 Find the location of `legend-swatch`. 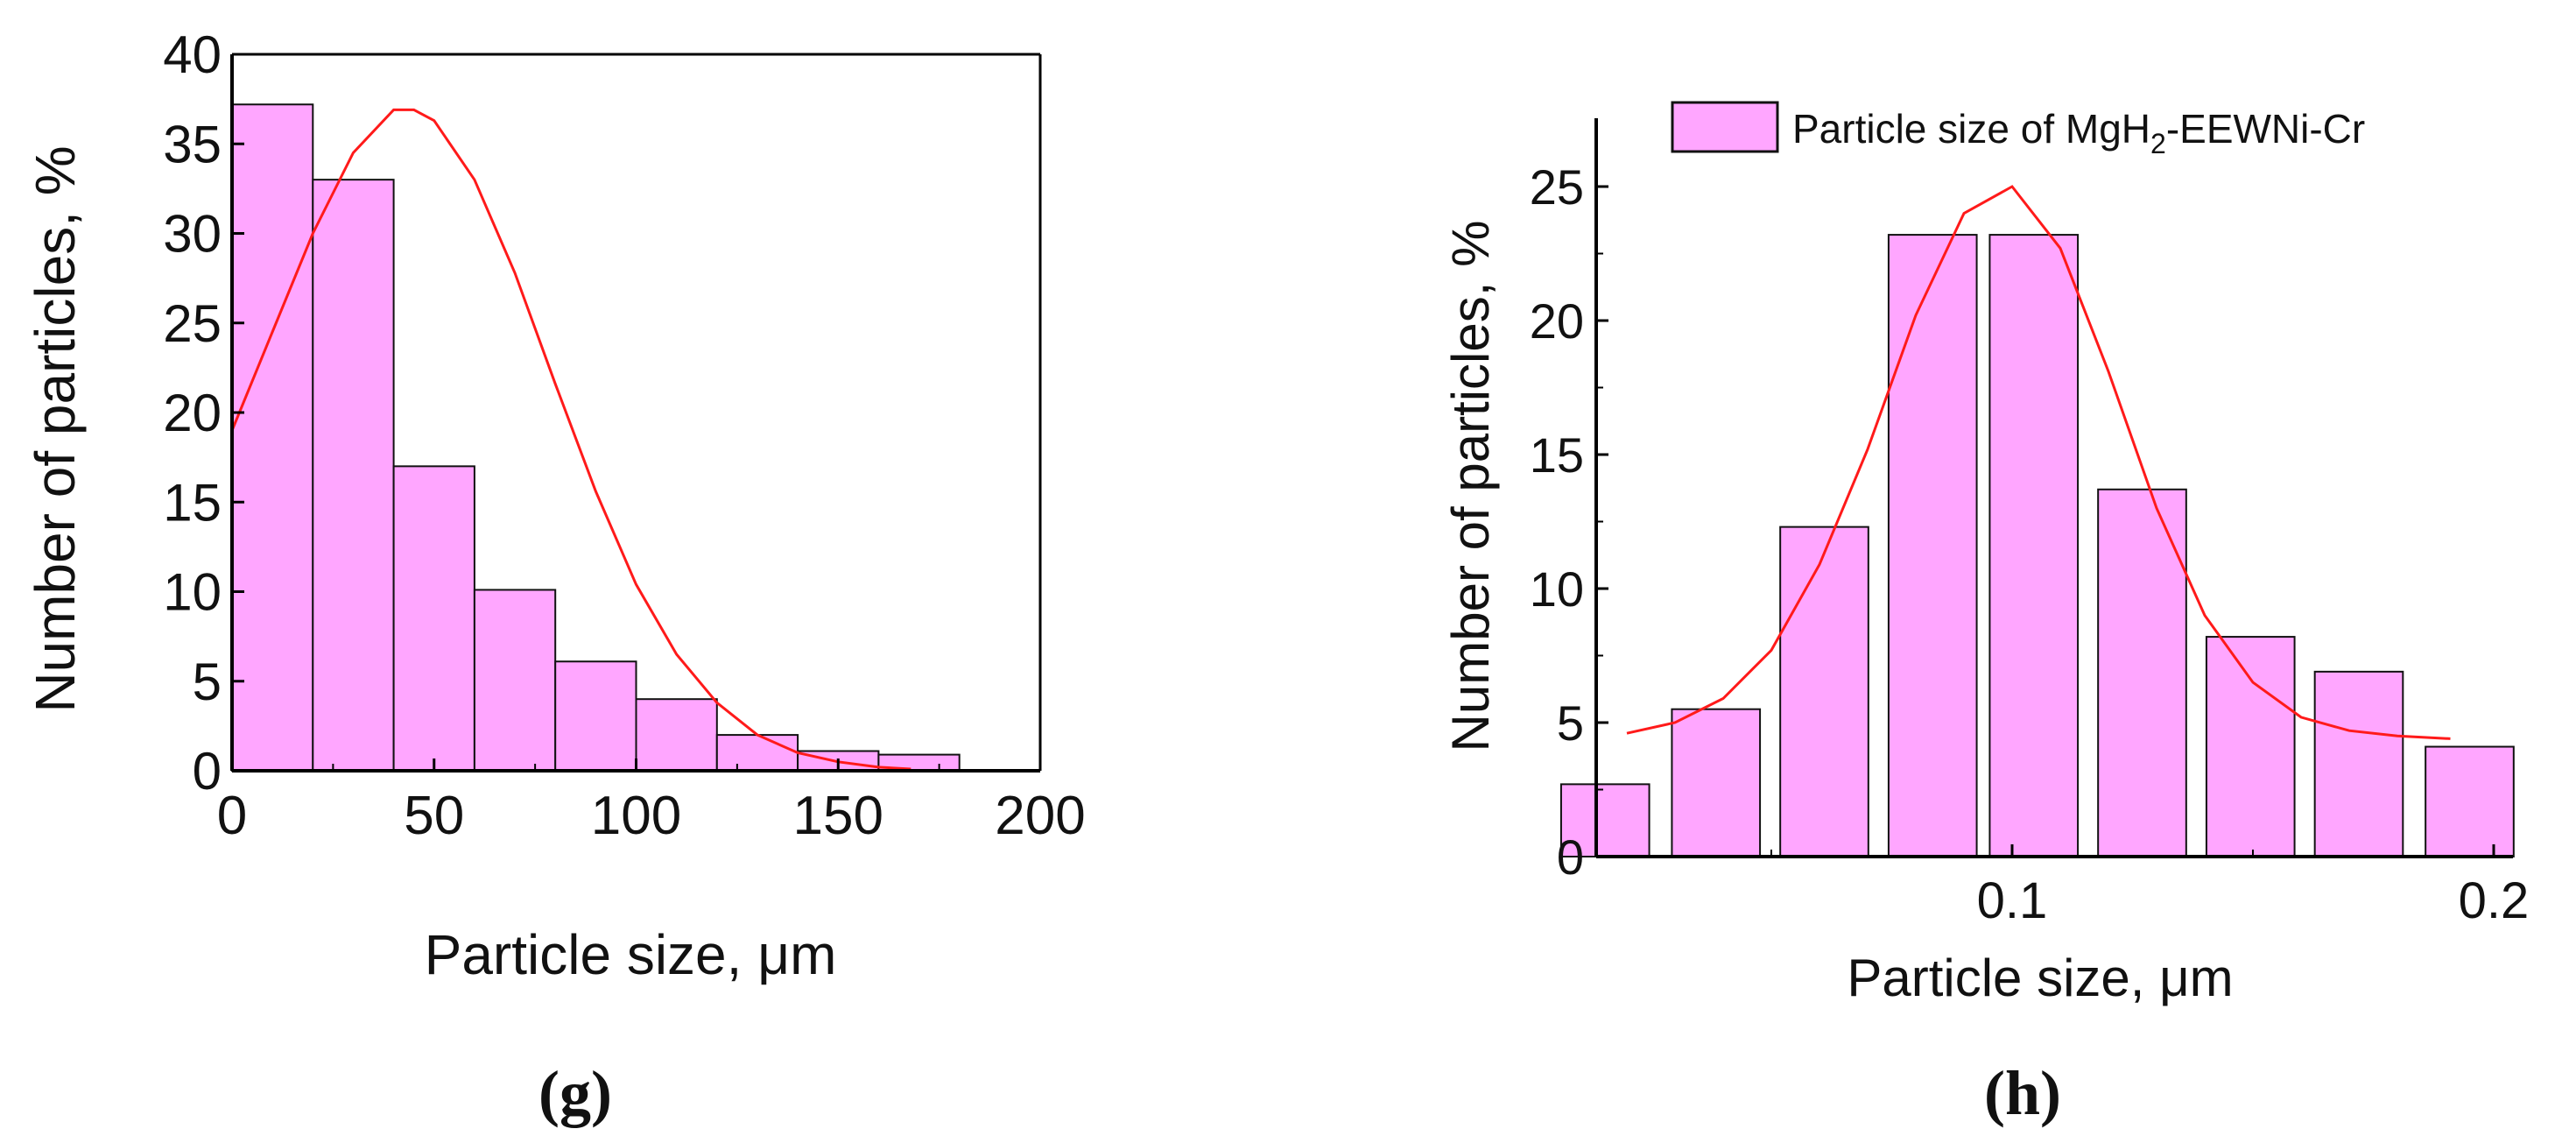

legend-swatch is located at coordinates (1725, 127).